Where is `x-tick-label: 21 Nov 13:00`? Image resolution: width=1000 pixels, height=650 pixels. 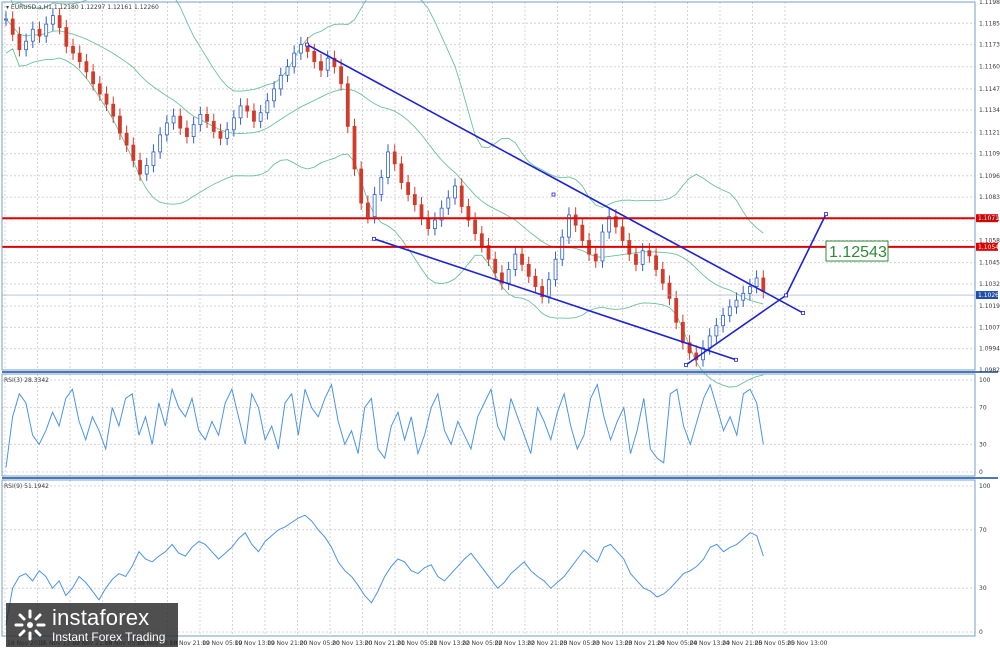 x-tick-label: 21 Nov 13:00 is located at coordinates (450, 643).